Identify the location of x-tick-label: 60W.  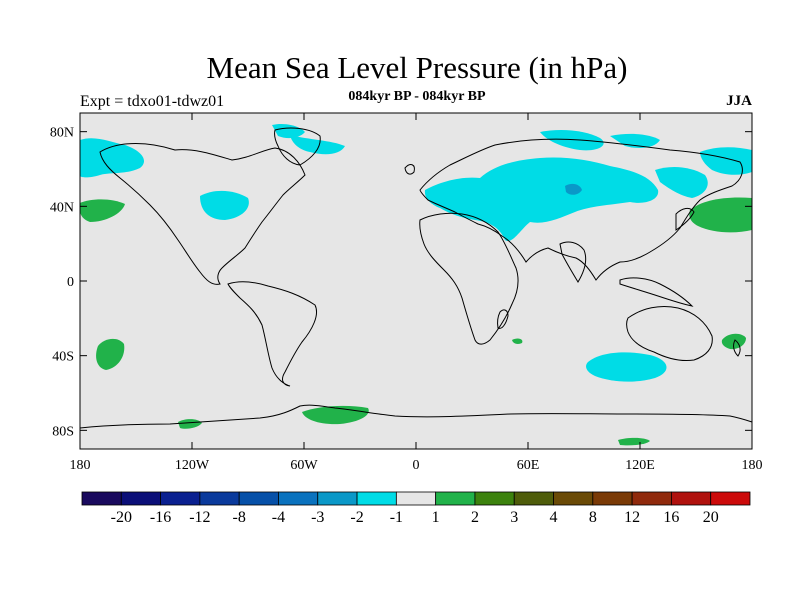
(304, 465).